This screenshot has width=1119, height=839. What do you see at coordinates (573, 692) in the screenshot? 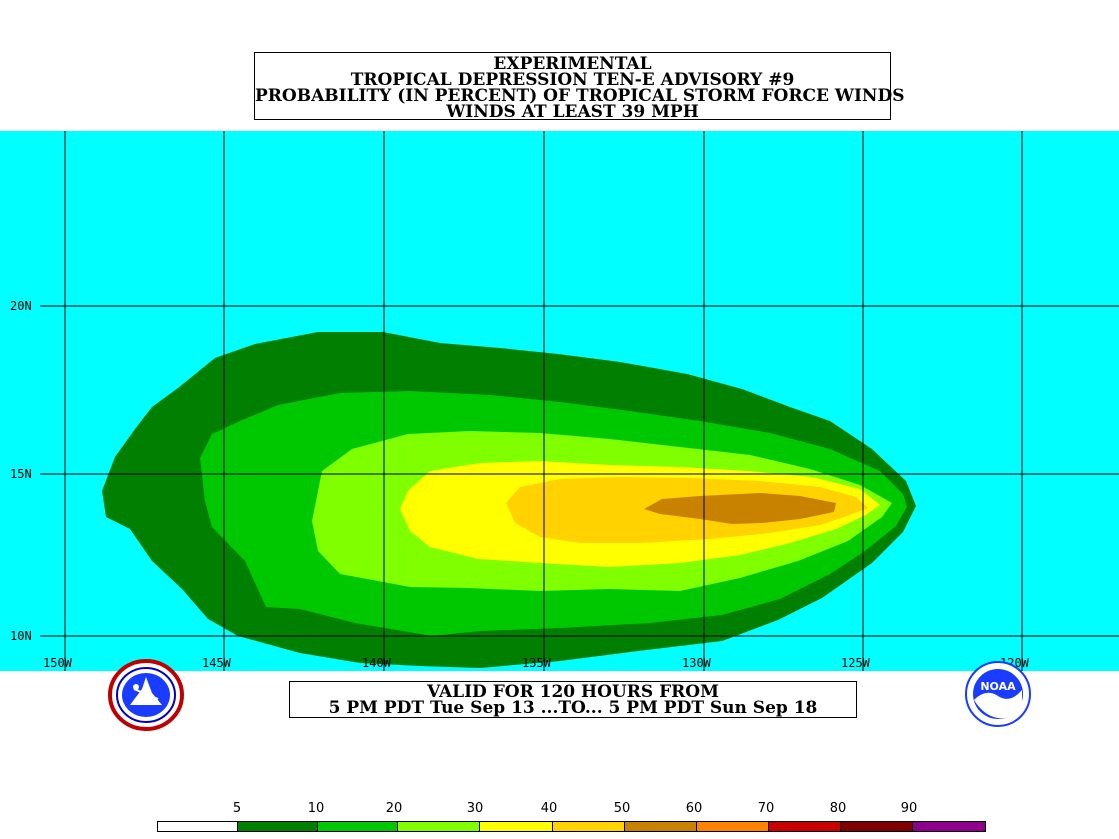
I see `valid-line-1: VALID FOR 120 HOURS FROM` at bounding box center [573, 692].